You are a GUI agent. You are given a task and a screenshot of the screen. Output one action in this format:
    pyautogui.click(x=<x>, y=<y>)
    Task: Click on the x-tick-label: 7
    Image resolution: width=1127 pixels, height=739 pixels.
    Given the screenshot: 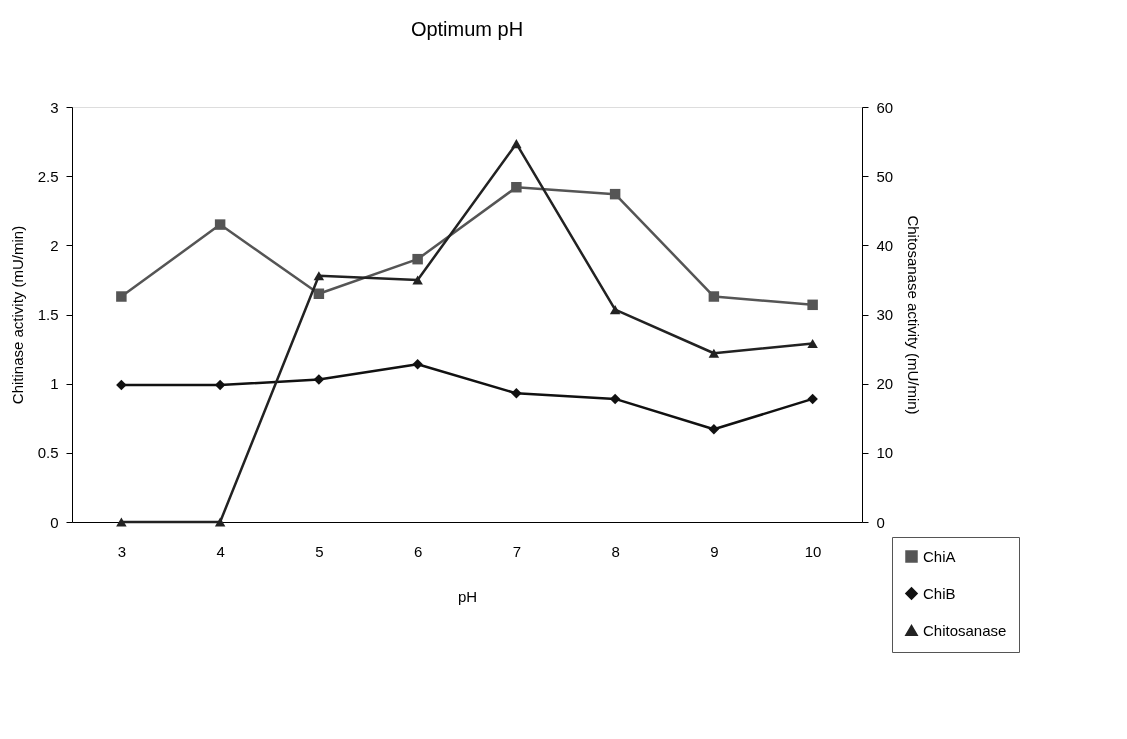 What is the action you would take?
    pyautogui.click(x=517, y=551)
    